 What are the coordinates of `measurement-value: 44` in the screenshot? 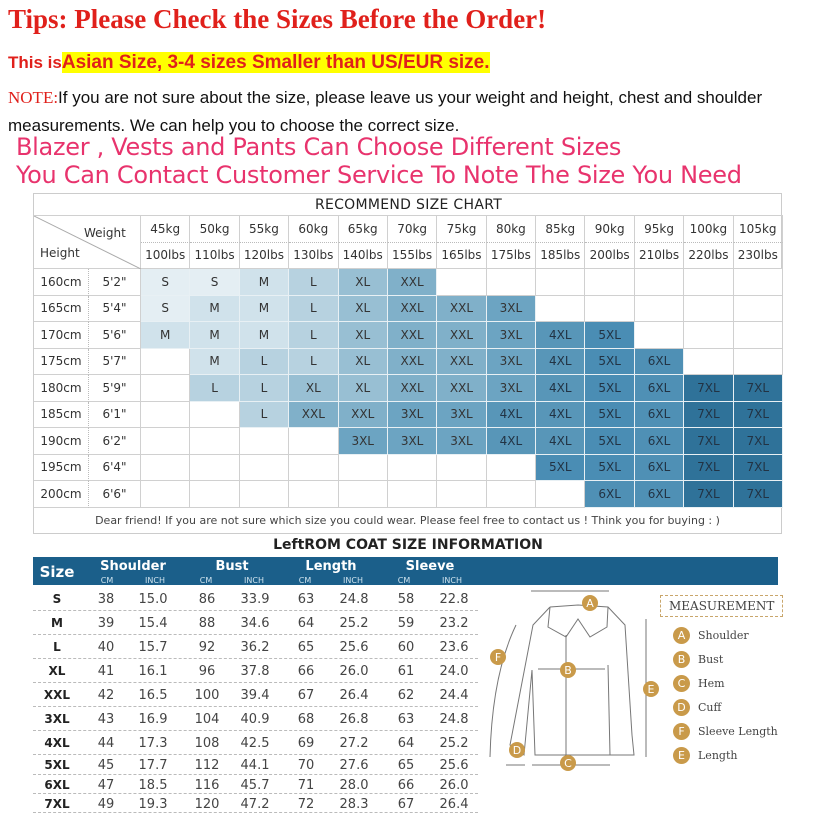 It's located at (106, 743).